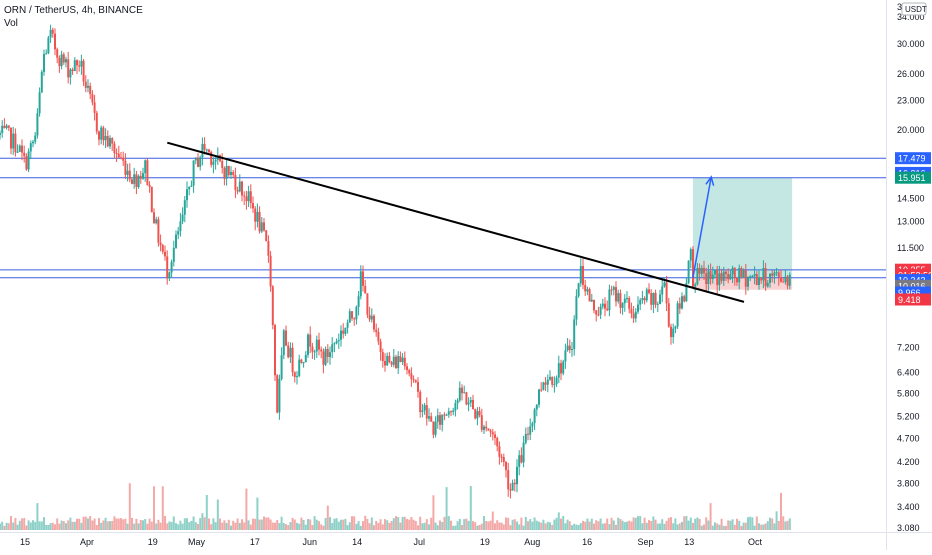  What do you see at coordinates (913, 158) in the screenshot?
I see `price-badge` at bounding box center [913, 158].